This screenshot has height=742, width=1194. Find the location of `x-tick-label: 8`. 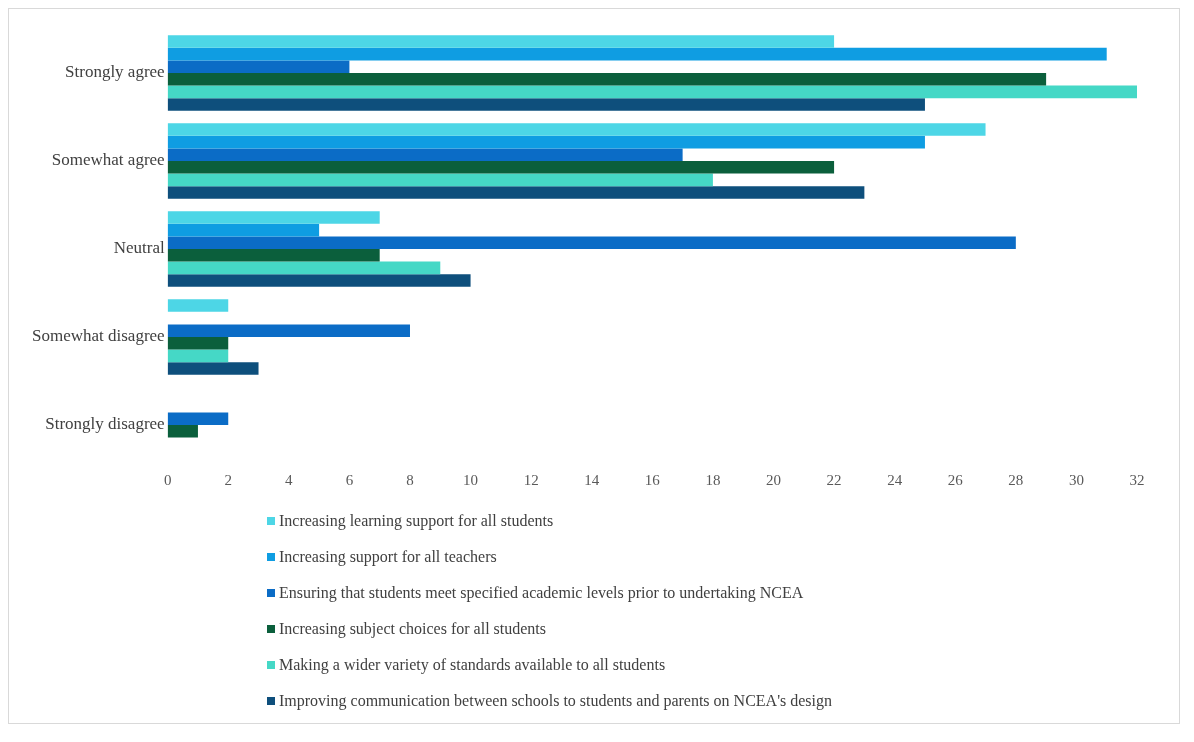

x-tick-label: 8 is located at coordinates (410, 479).